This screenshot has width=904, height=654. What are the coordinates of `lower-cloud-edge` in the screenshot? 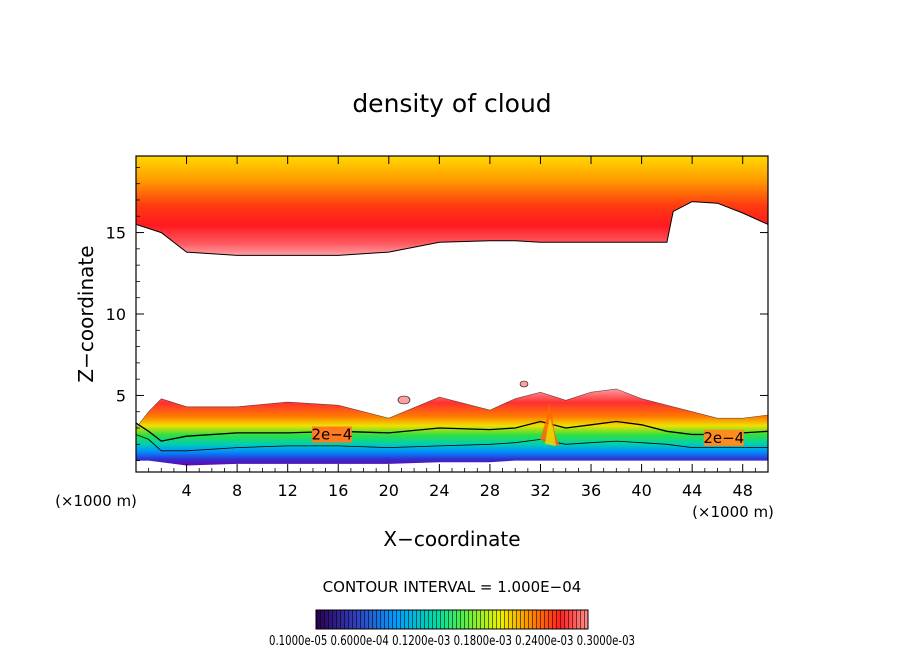 It's located at (452, 408).